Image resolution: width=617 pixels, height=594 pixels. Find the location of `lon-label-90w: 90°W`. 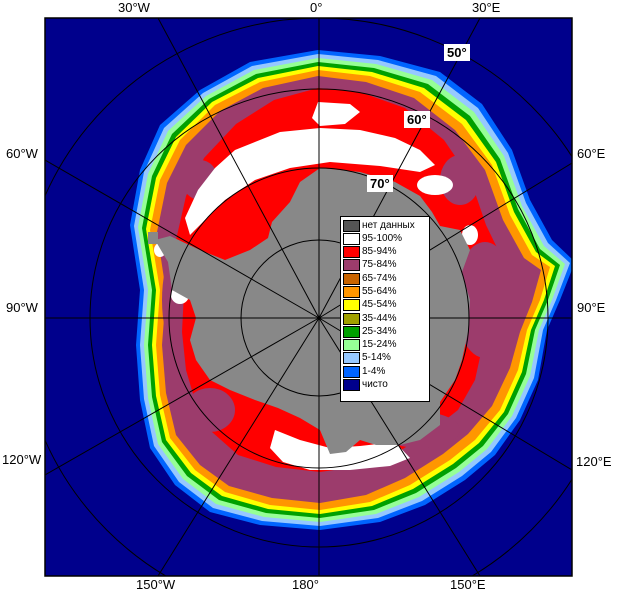

lon-label-90w: 90°W is located at coordinates (22, 307).